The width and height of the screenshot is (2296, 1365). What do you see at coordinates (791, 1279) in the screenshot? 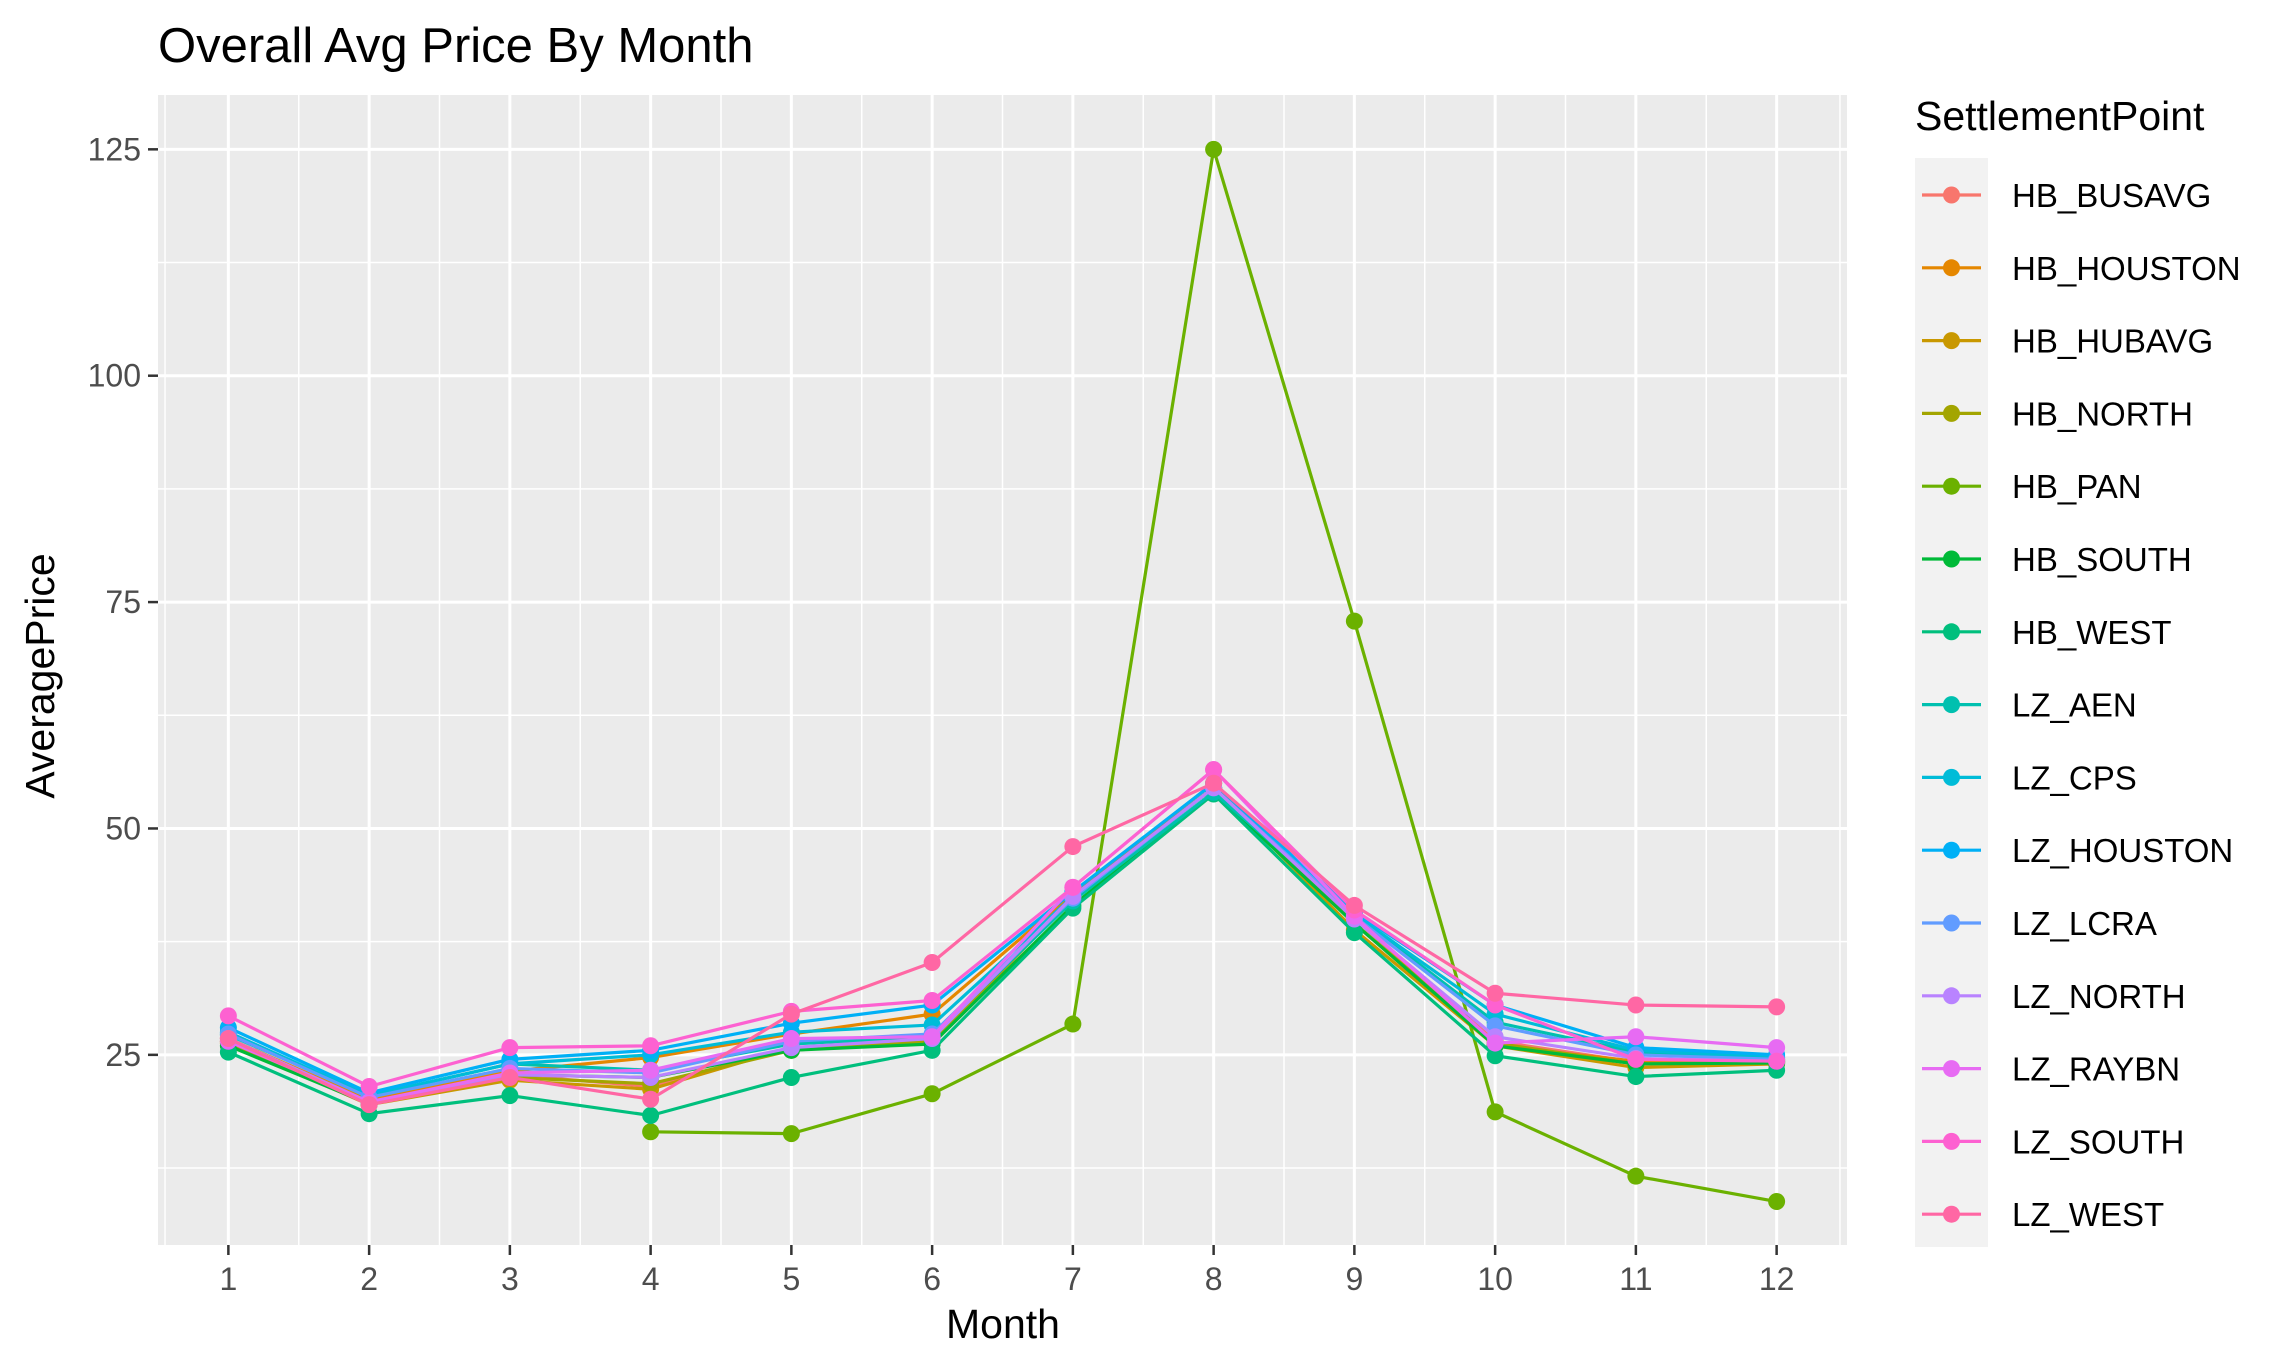
I see `x-tick-label: 5` at bounding box center [791, 1279].